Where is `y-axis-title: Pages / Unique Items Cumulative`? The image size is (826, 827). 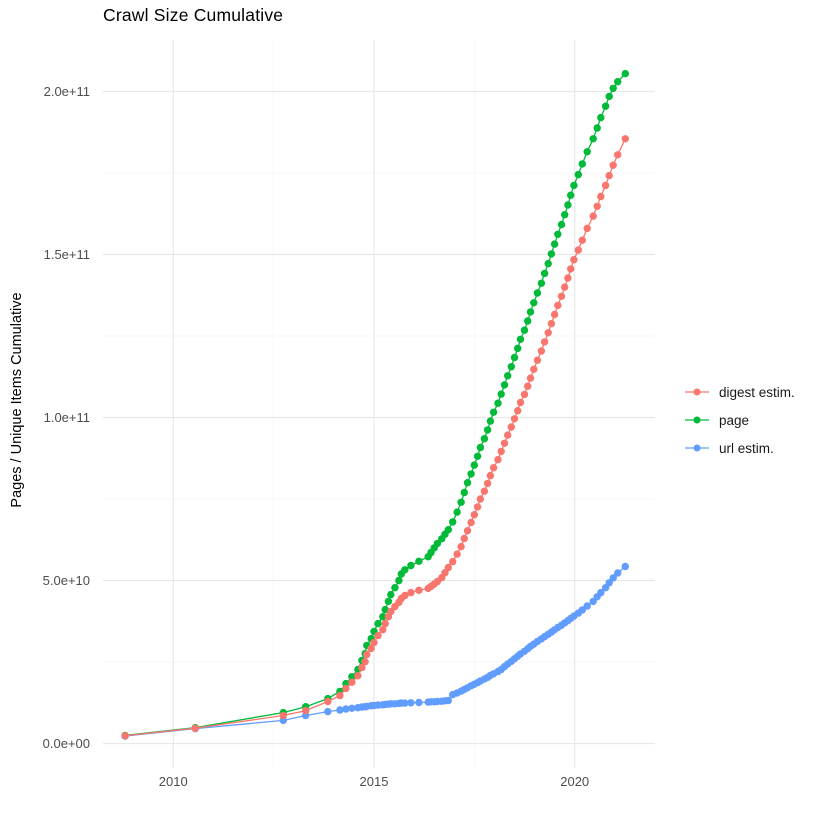 y-axis-title: Pages / Unique Items Cumulative is located at coordinates (17, 400).